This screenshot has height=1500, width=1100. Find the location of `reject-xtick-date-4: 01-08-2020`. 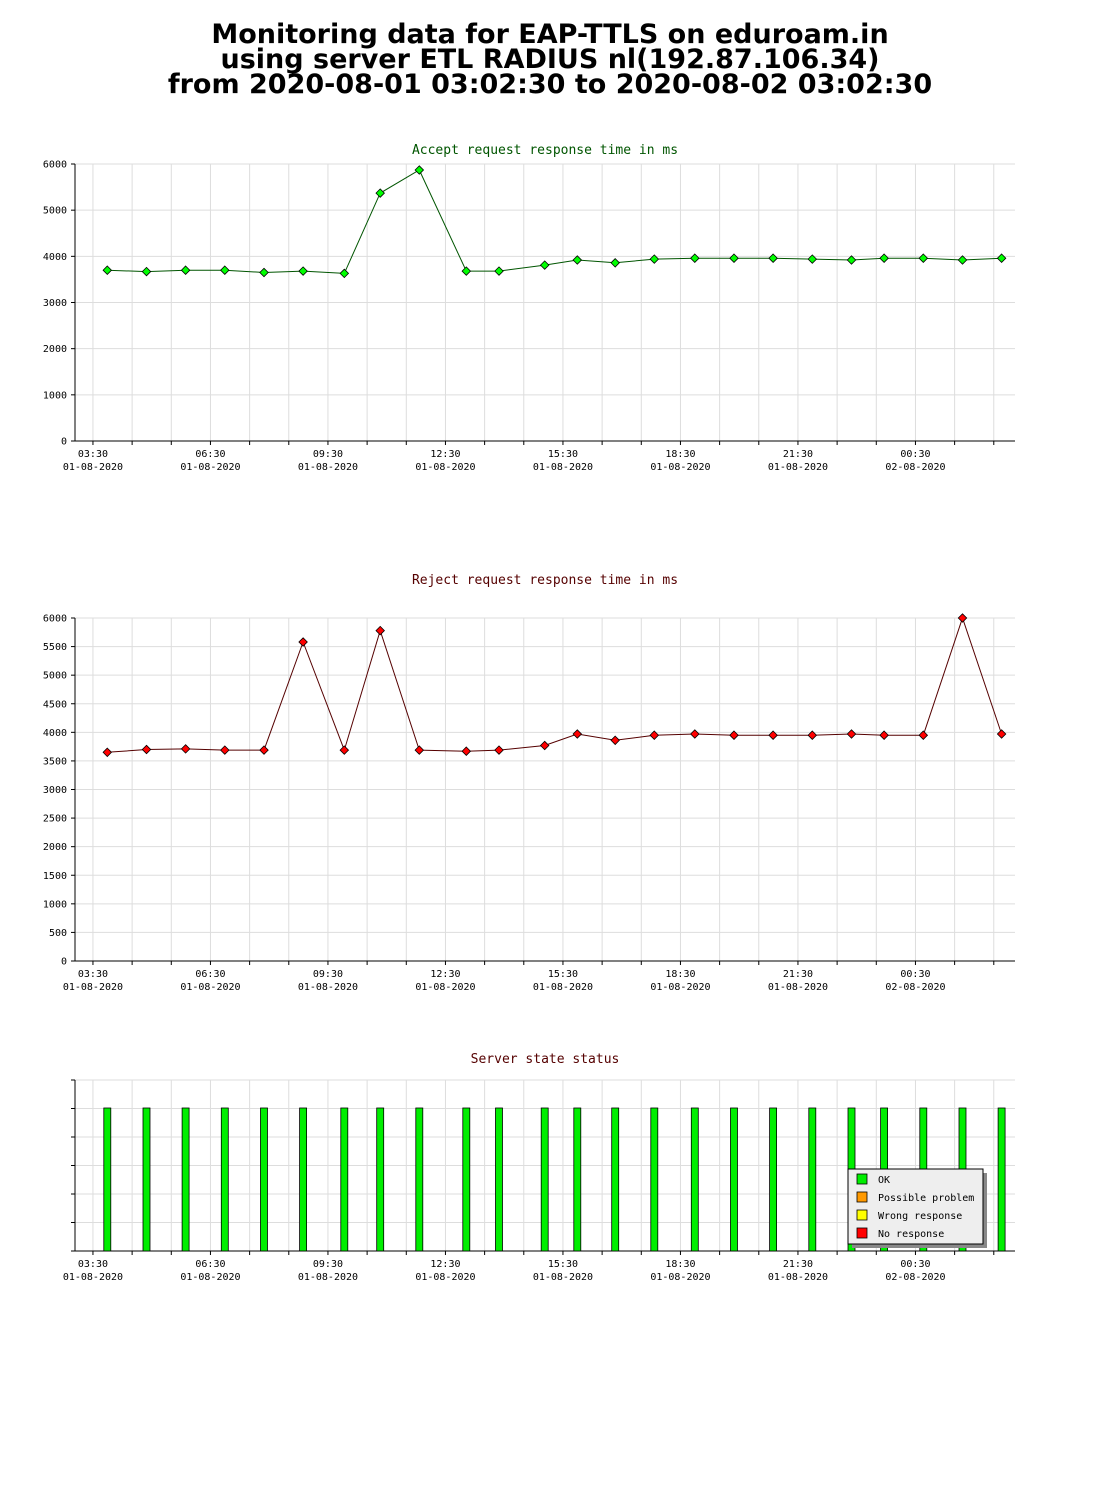

reject-xtick-date-4: 01-08-2020 is located at coordinates (563, 987).